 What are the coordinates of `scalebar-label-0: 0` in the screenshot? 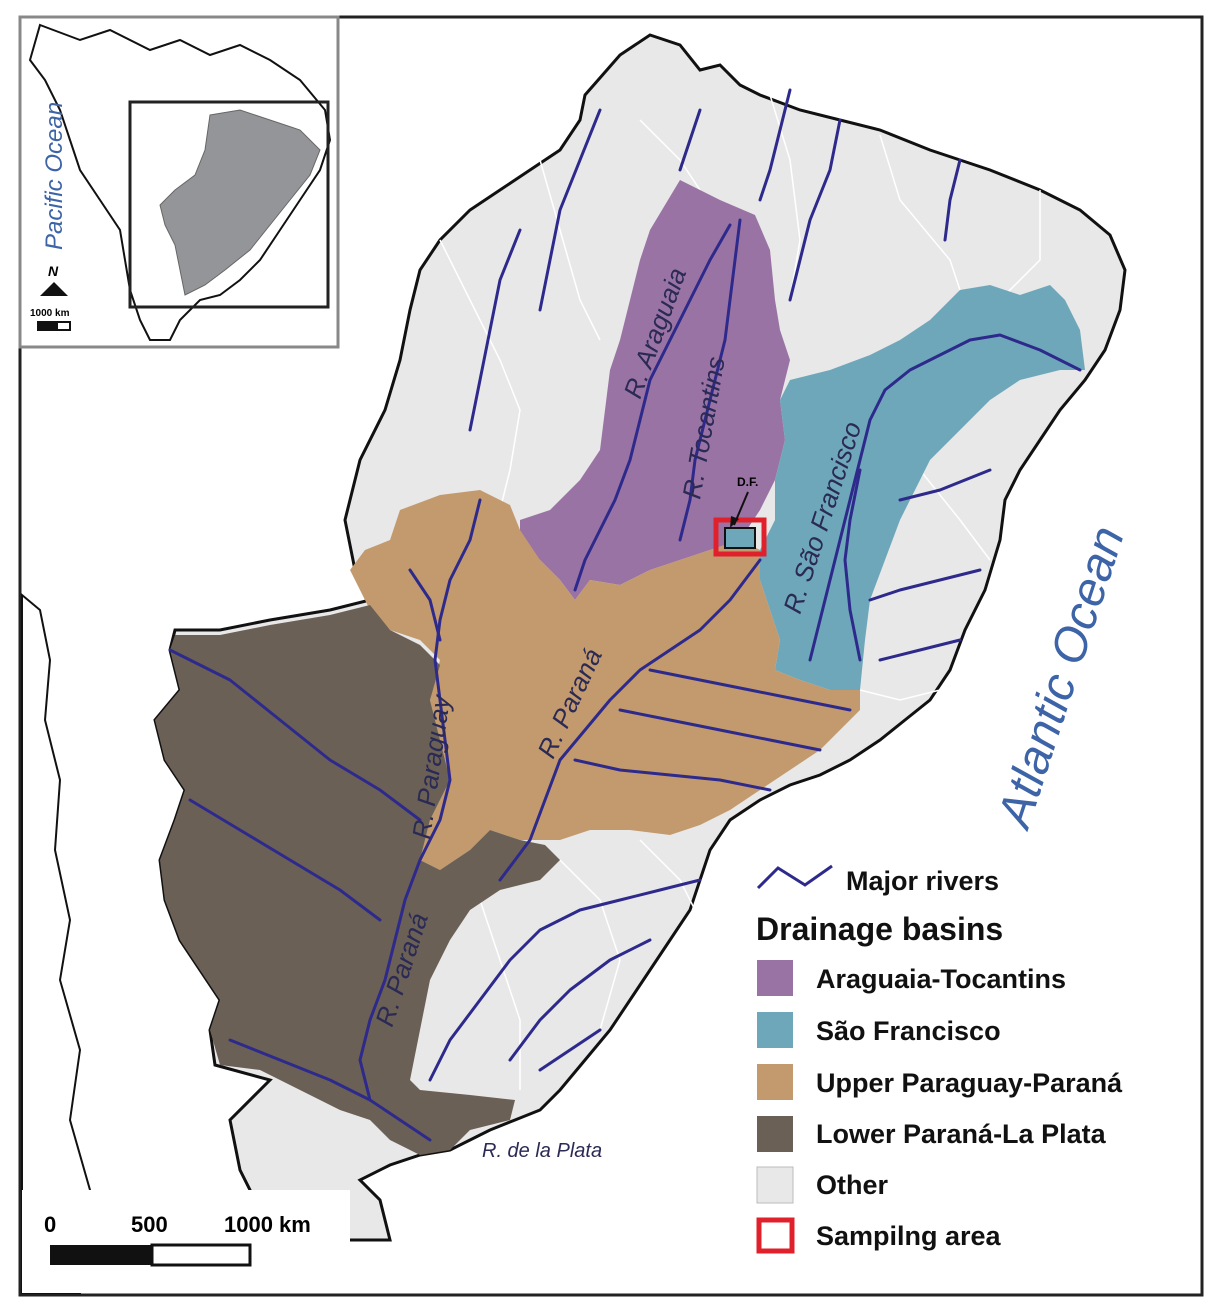 It's located at (50, 1224).